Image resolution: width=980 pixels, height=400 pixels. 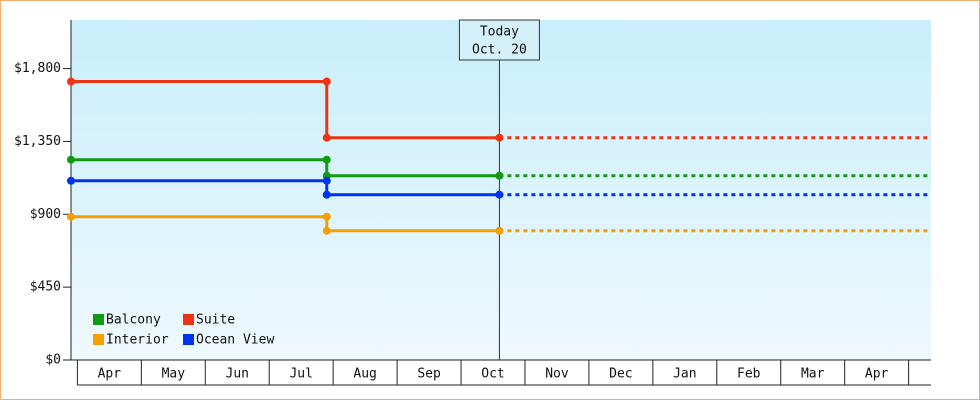 What do you see at coordinates (300, 374) in the screenshot?
I see `x-tick-label: Jul` at bounding box center [300, 374].